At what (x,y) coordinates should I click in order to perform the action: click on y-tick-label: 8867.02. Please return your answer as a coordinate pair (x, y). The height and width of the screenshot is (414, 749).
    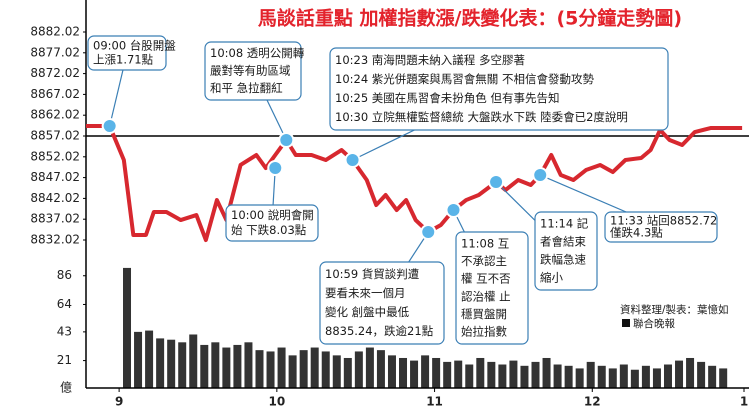
    Looking at the image, I should click on (55, 94).